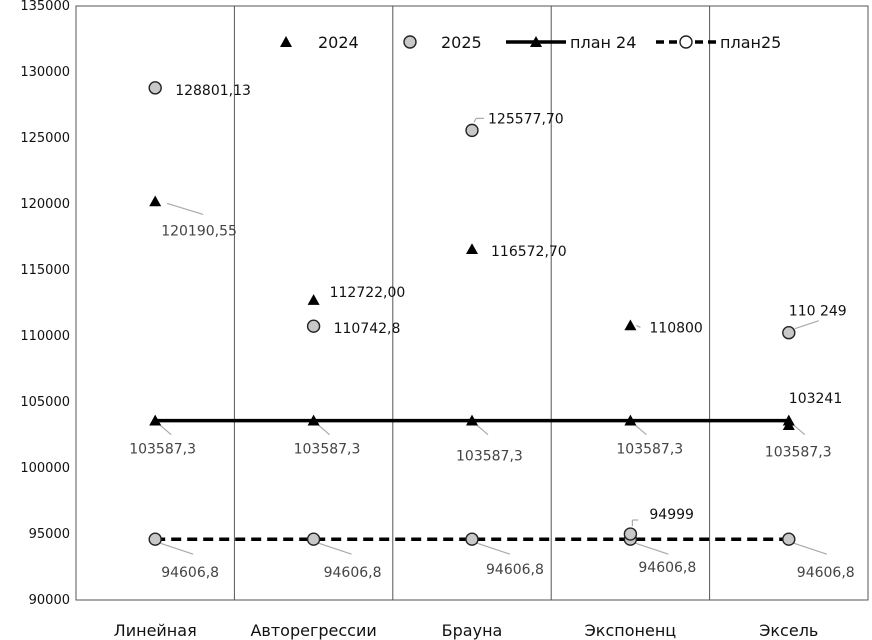  What do you see at coordinates (45, 7) in the screenshot?
I see `y-tick-label: 135000` at bounding box center [45, 7].